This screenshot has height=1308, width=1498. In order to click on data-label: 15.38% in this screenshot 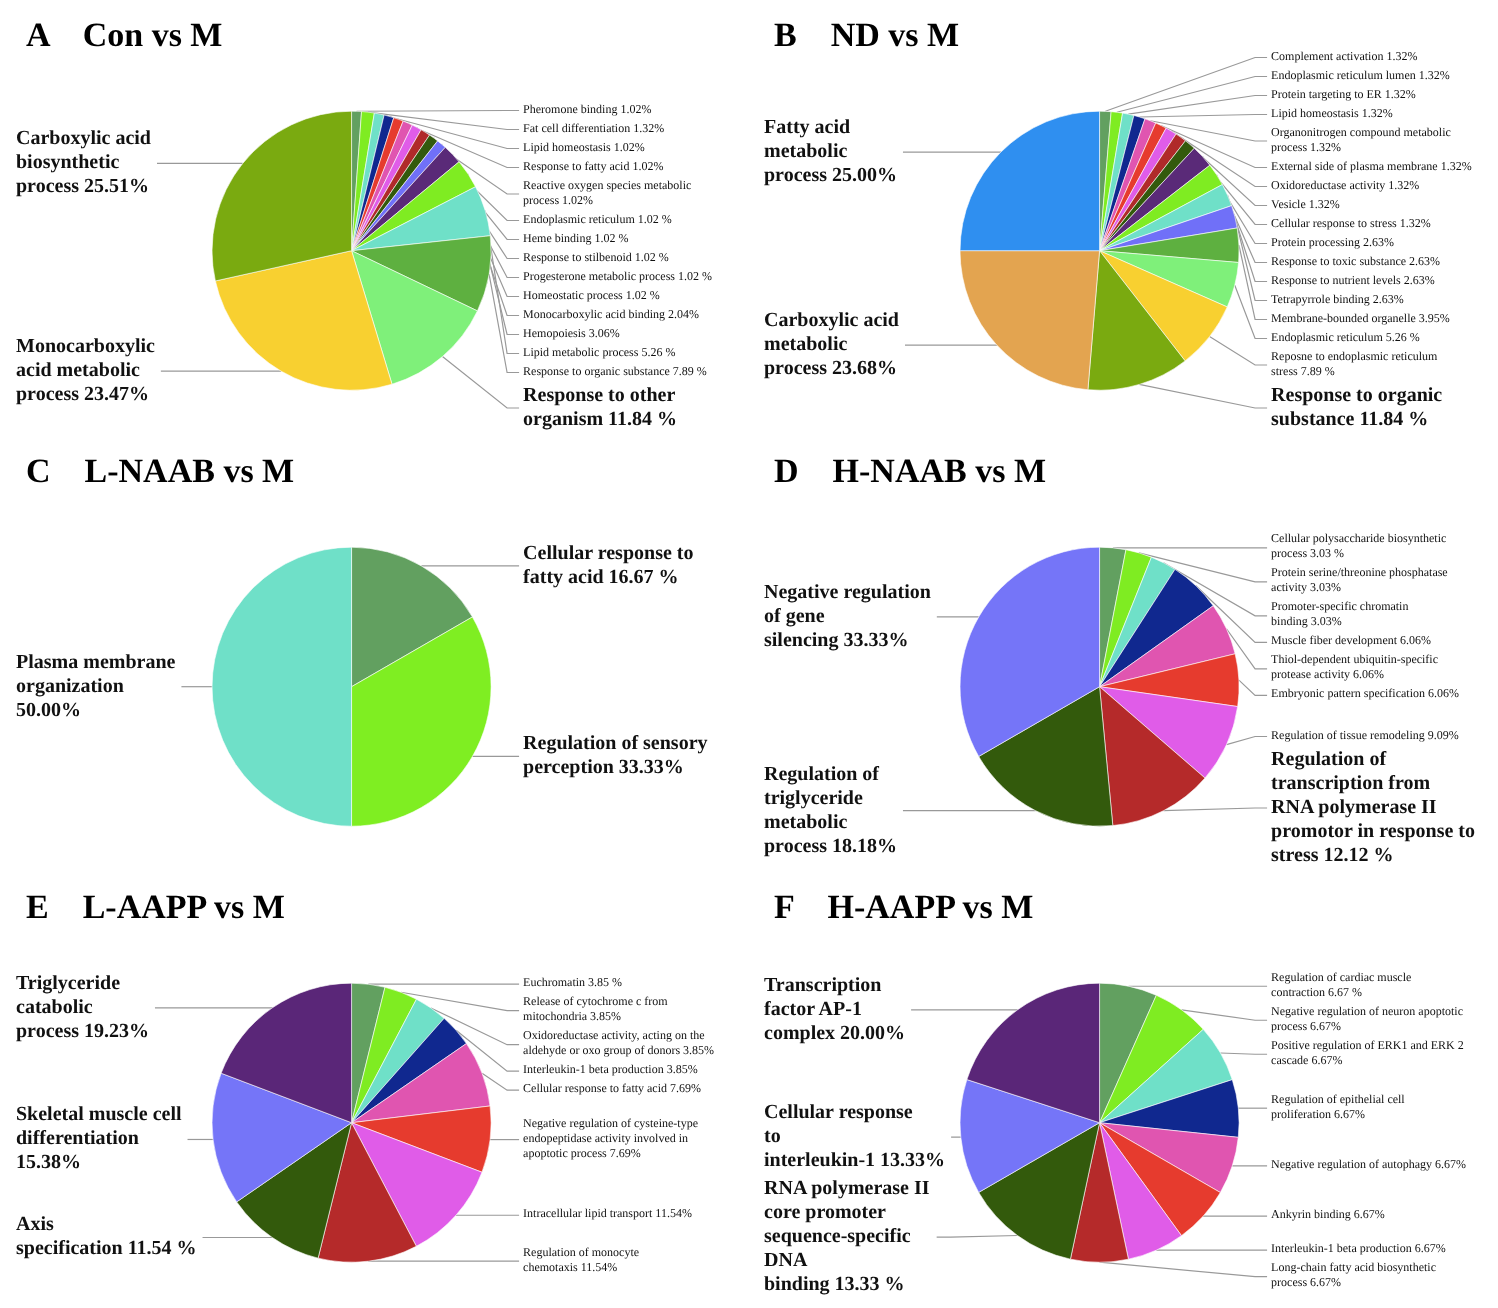, I will do `click(48, 1163)`.